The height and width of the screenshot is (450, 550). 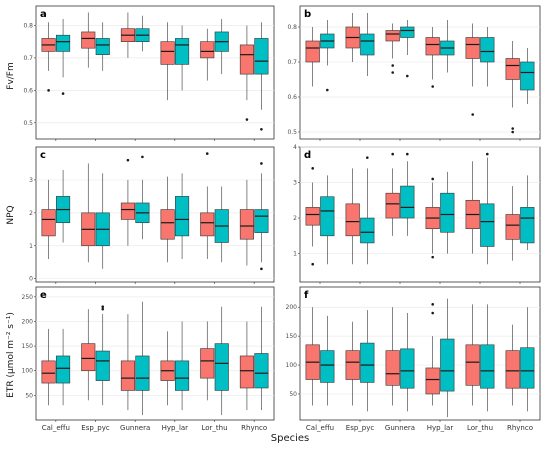 What do you see at coordinates (295, 183) in the screenshot?
I see `y-tick-label: 3` at bounding box center [295, 183].